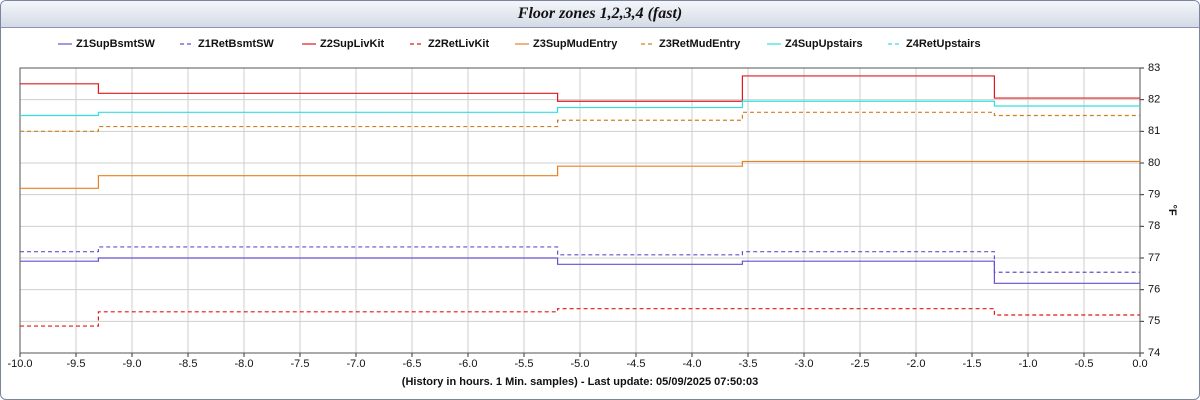 This screenshot has width=1200, height=400. Describe the element at coordinates (352, 44) in the screenshot. I see `legend-label: Z2SupLivKit` at that location.